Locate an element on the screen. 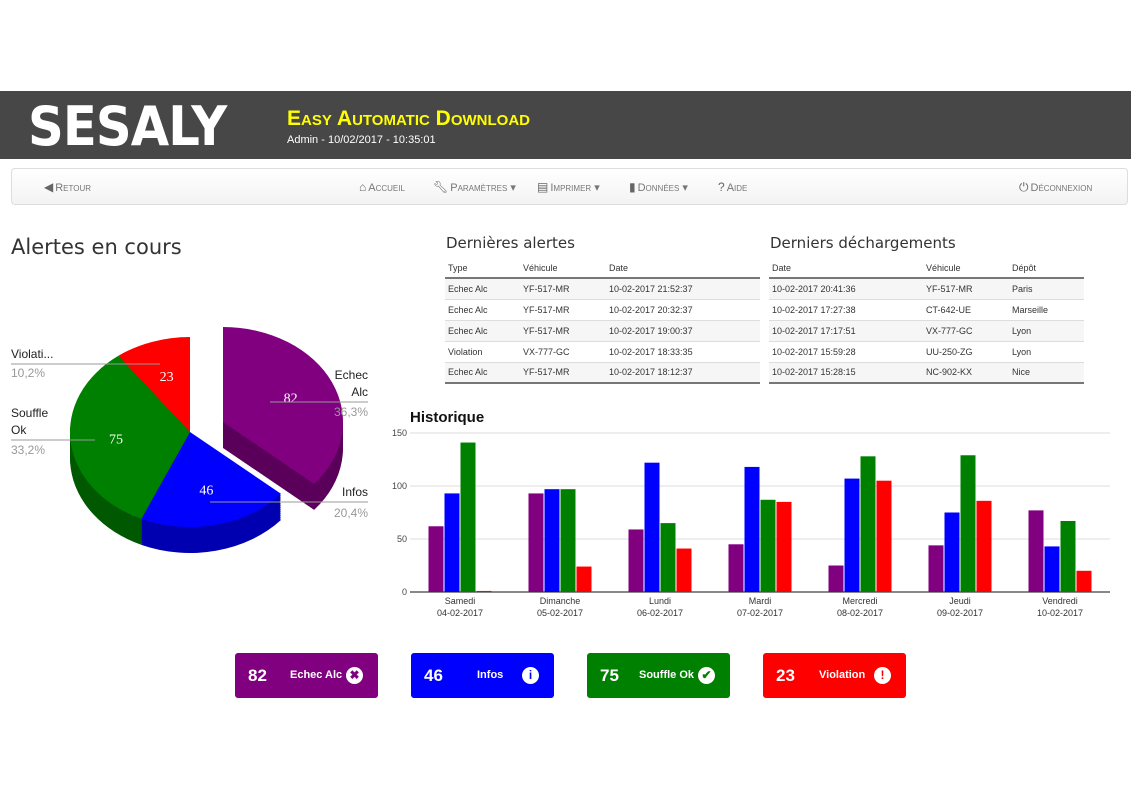  table-row: 10-02-2017 15:59:28 UU-250-ZG Lyon is located at coordinates (926, 352).